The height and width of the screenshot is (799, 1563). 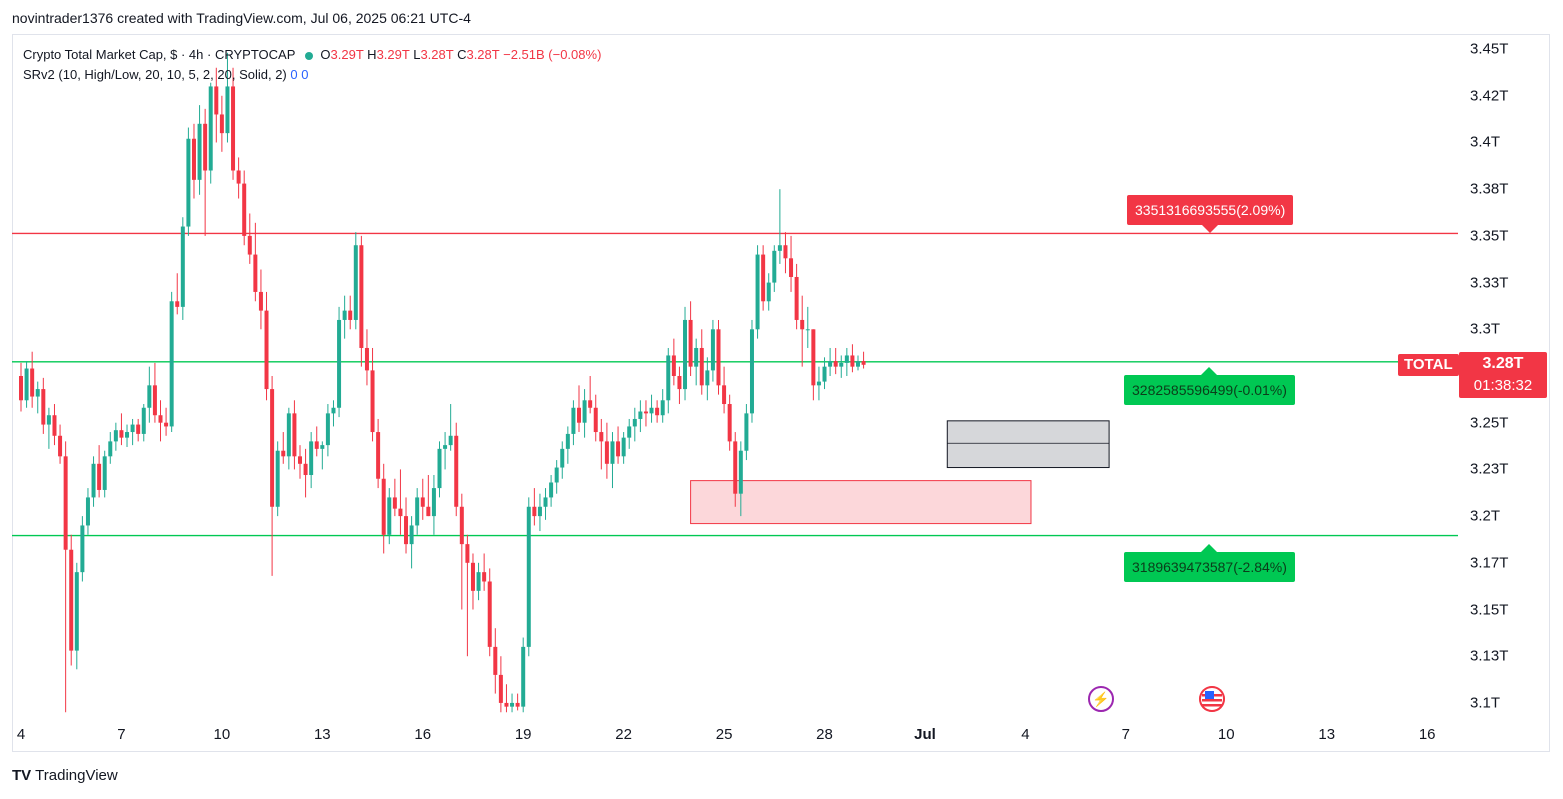 I want to click on indicator-value-1: 0, so click(x=294, y=74).